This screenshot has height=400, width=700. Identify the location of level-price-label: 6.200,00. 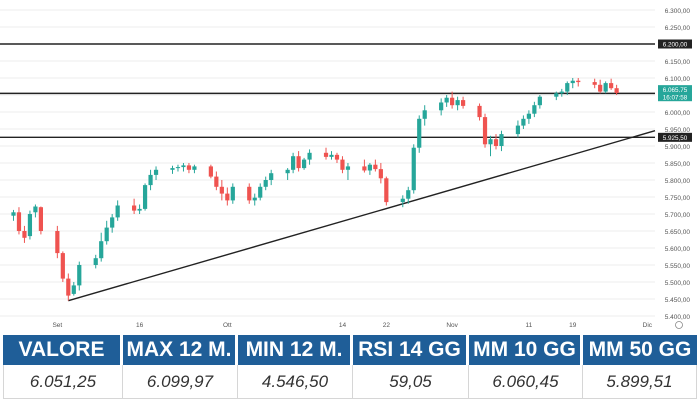
(675, 45).